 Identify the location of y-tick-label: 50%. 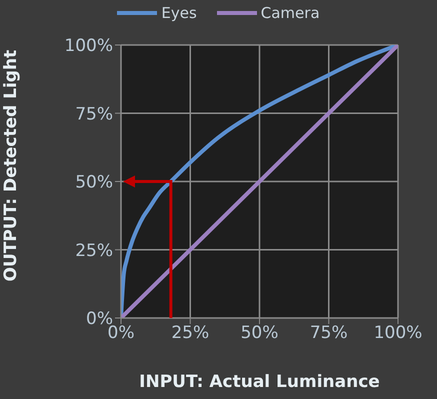
(94, 182).